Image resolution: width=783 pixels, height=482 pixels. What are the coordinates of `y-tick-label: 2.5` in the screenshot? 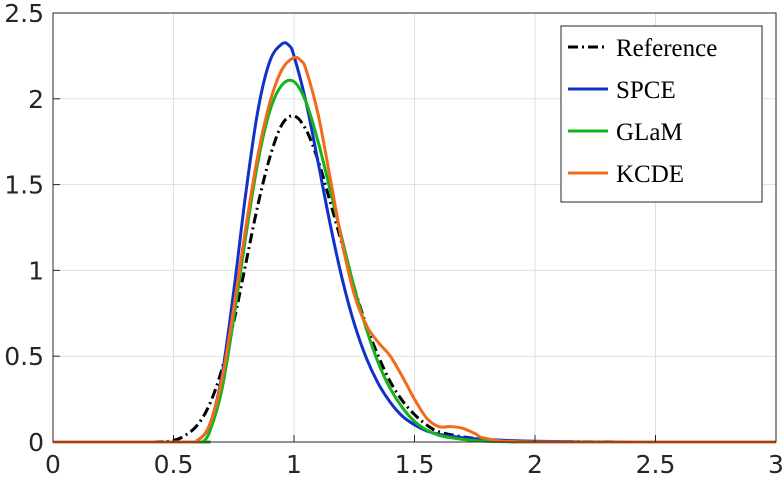 It's located at (24, 14).